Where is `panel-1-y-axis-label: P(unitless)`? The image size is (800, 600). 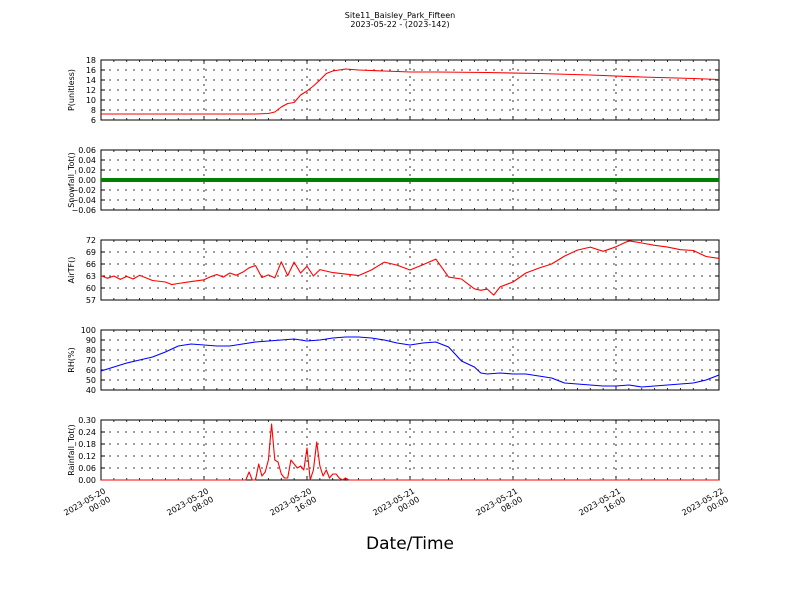 panel-1-y-axis-label: P(unitless) is located at coordinates (71, 90).